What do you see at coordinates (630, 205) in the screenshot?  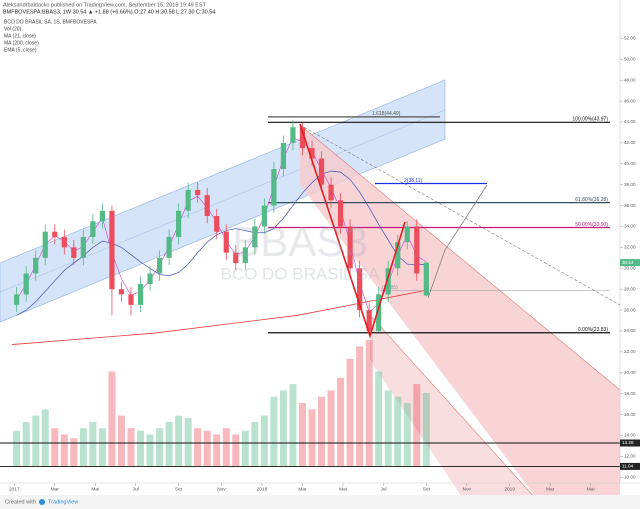 I see `y-tick-label: 36.00` at bounding box center [630, 205].